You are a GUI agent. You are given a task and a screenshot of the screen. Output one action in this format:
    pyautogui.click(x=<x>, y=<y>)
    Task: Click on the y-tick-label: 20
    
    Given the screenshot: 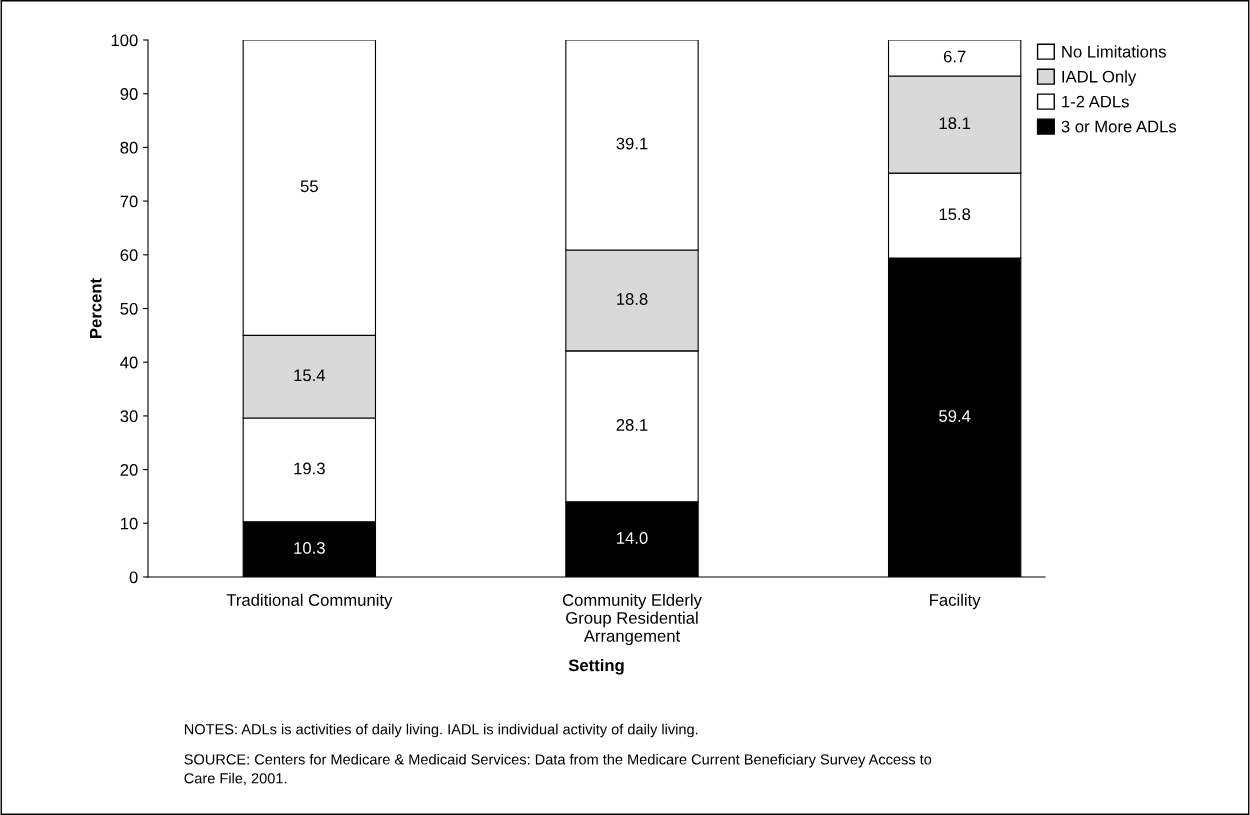 What is the action you would take?
    pyautogui.click(x=129, y=470)
    